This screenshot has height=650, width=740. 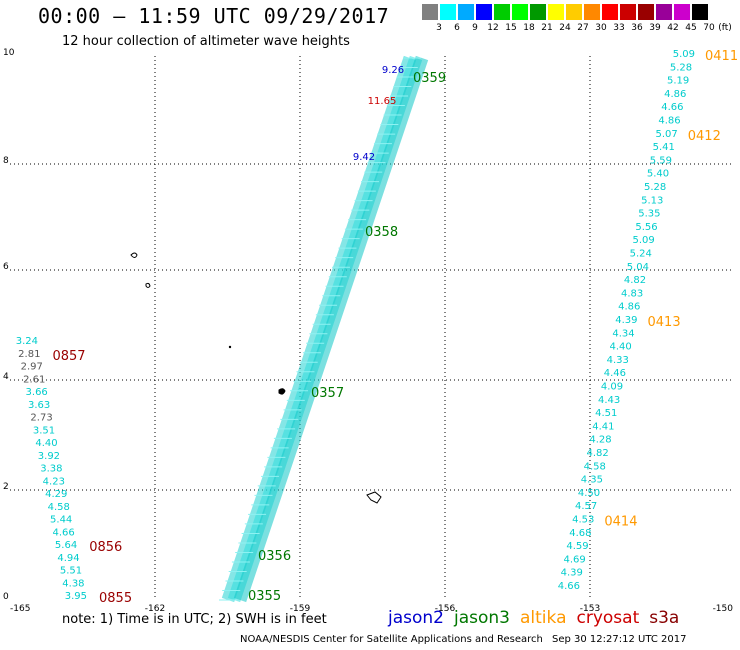 What do you see at coordinates (6, 267) in the screenshot?
I see `y-tick-label: 6` at bounding box center [6, 267].